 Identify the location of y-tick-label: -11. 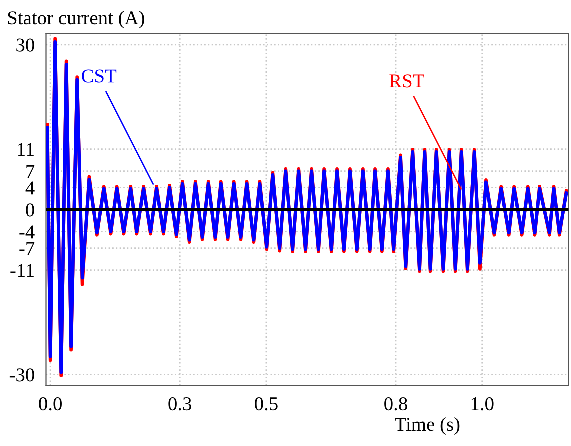
(22, 271).